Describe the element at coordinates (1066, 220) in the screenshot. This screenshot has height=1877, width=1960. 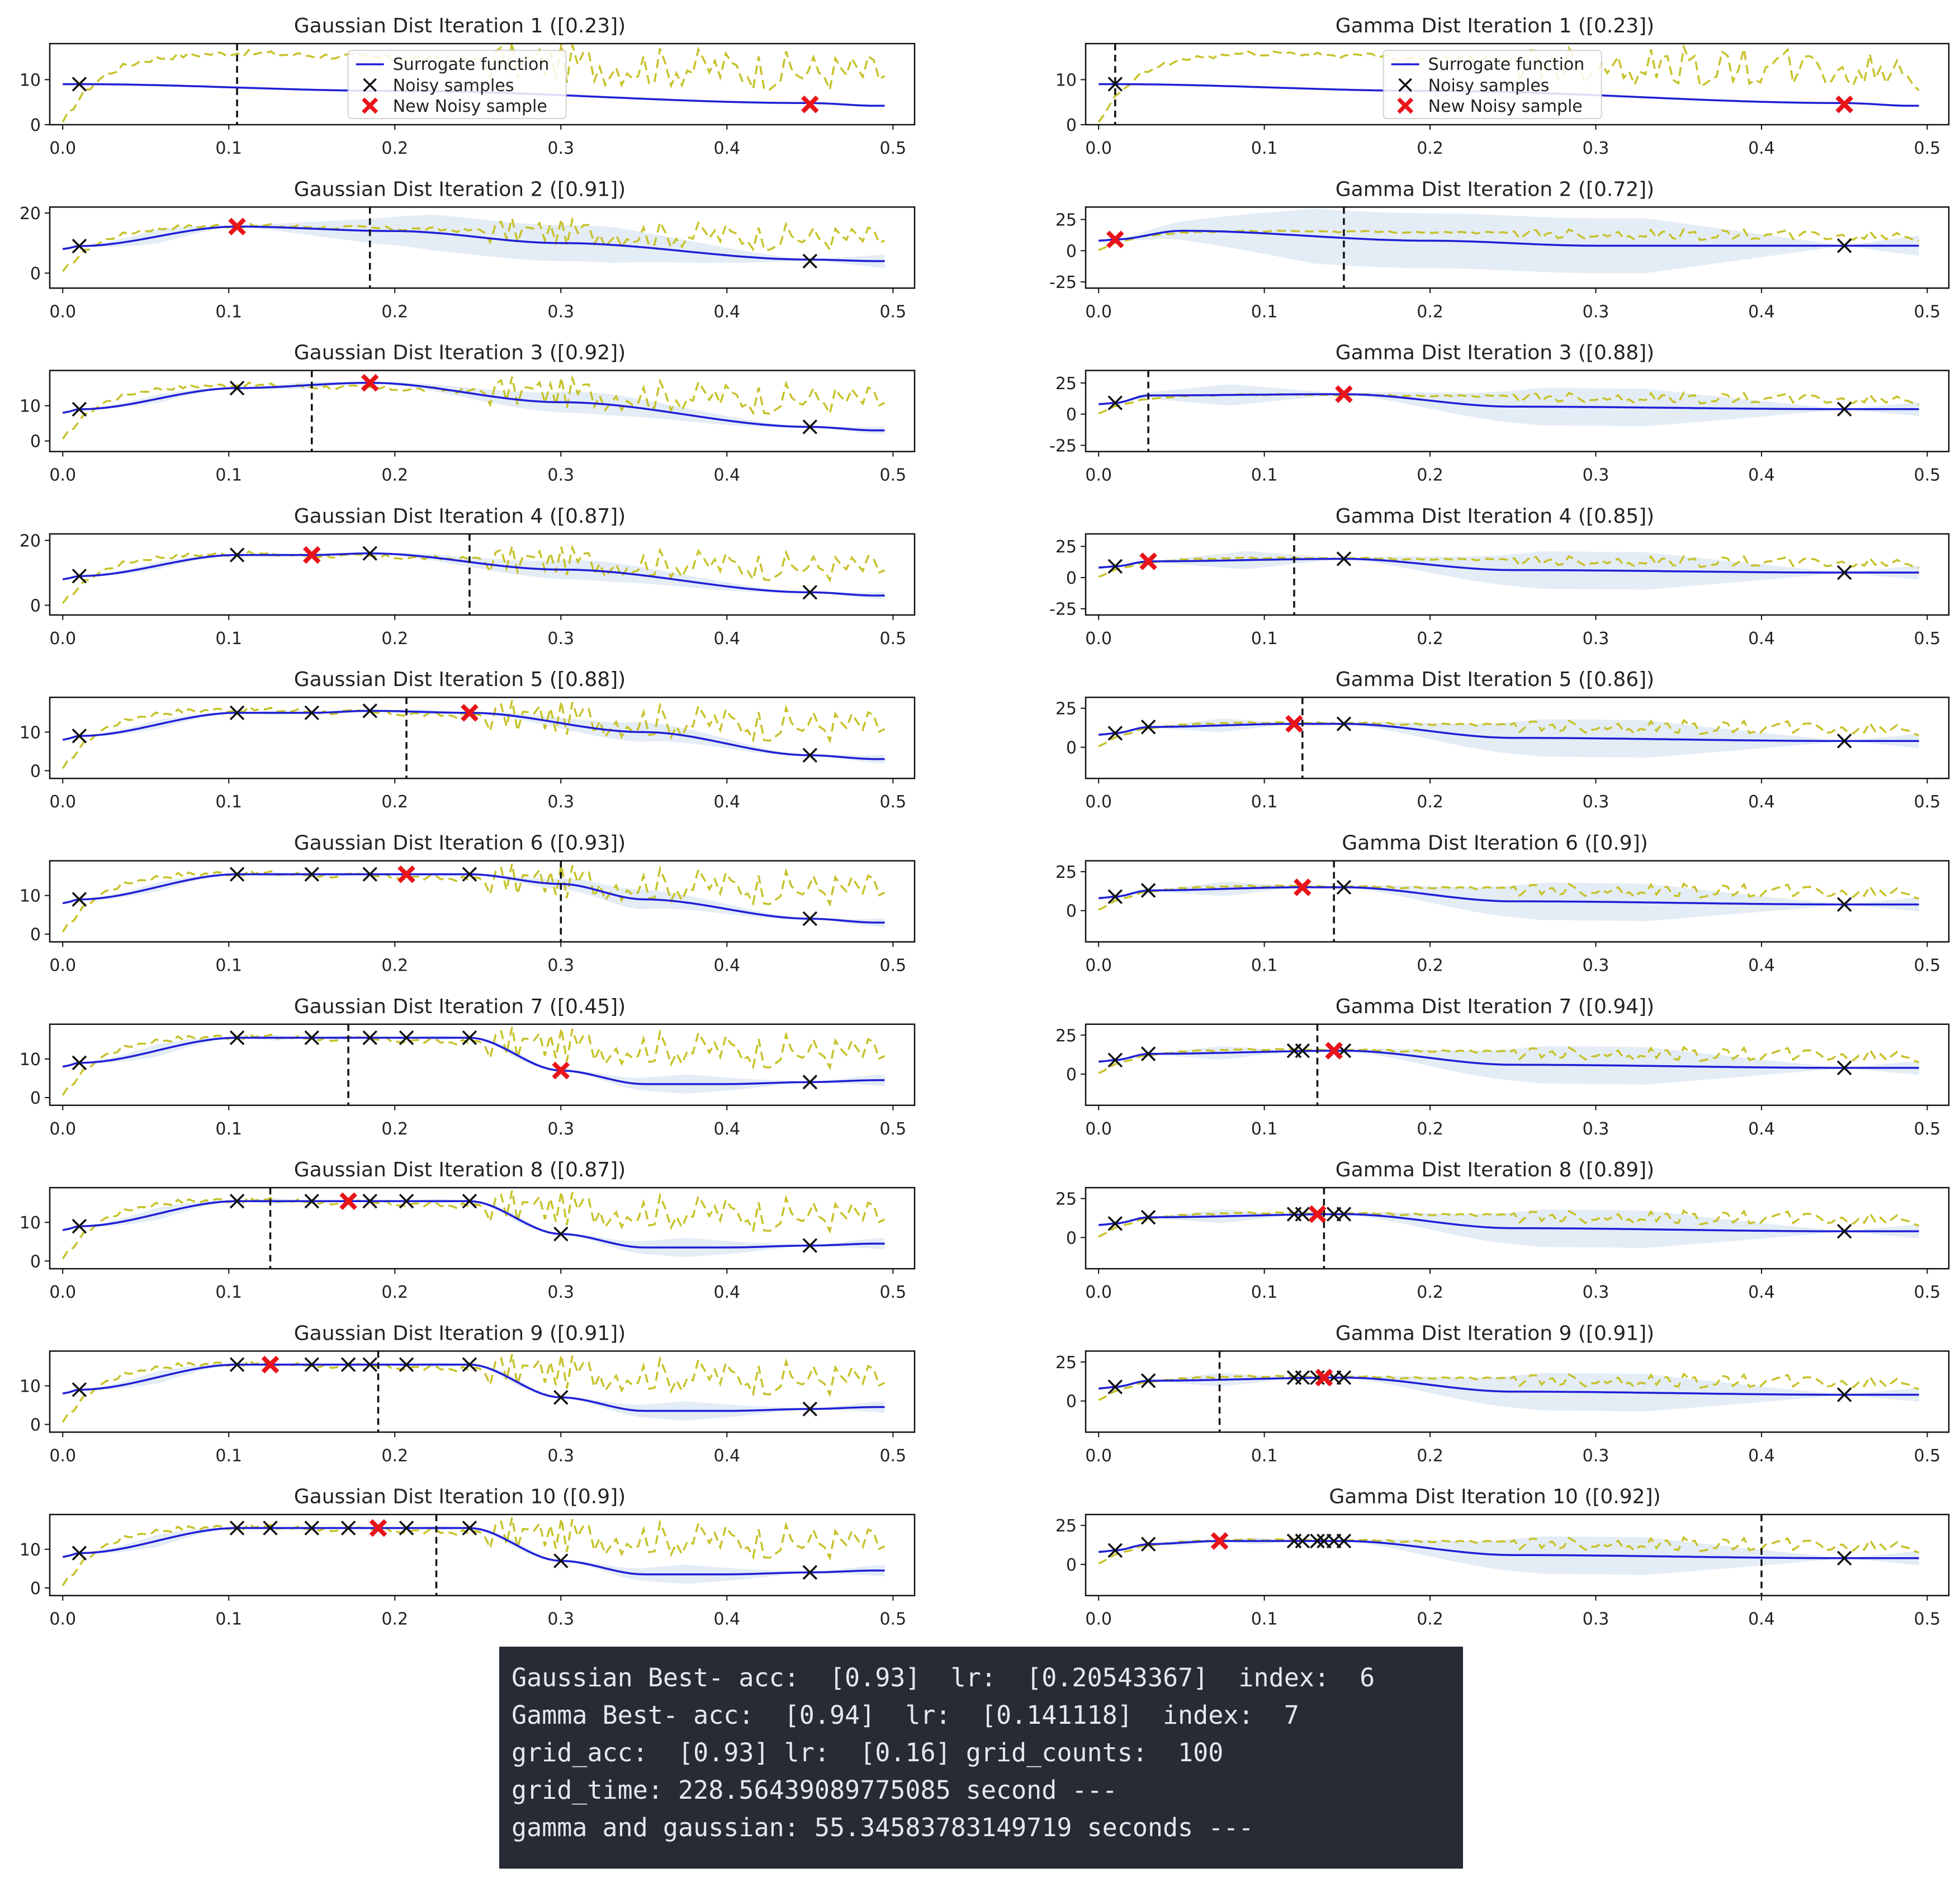
I see `y-tick-label: 25` at that location.